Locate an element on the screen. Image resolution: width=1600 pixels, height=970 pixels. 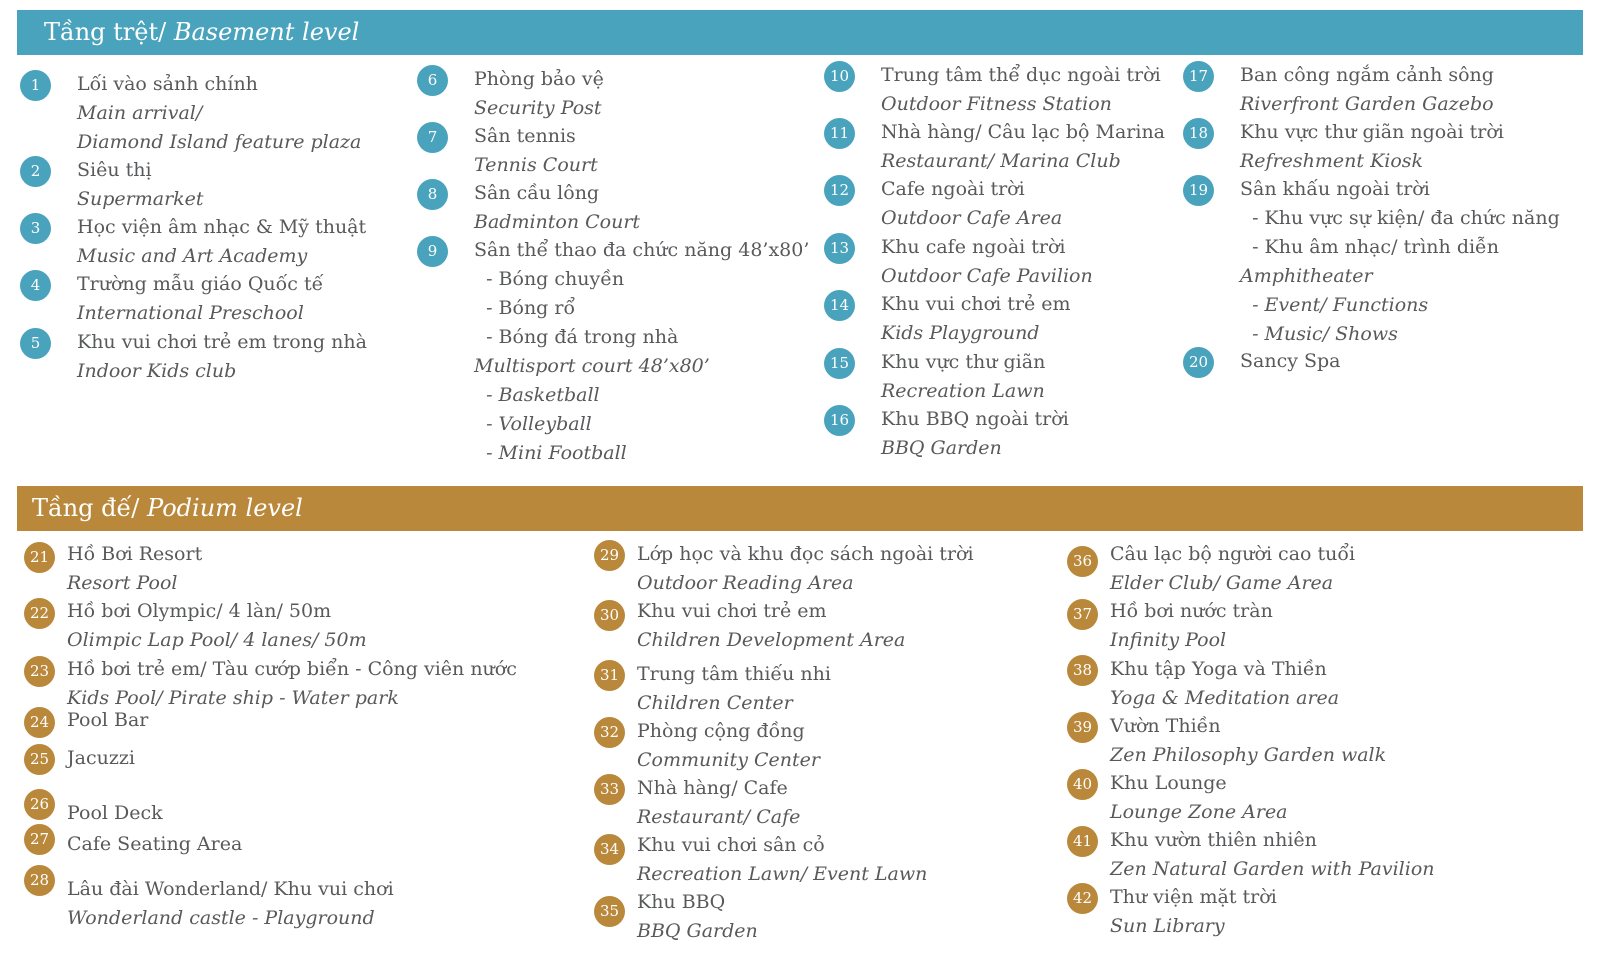
legend-item-16: 16 Khu BBQ ngoài trời BBQ Garden is located at coordinates (946, 434).